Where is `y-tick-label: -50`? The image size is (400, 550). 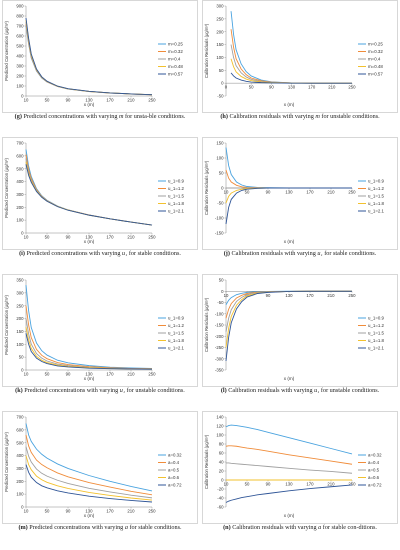 y-tick-label: -50 is located at coordinates (220, 96).